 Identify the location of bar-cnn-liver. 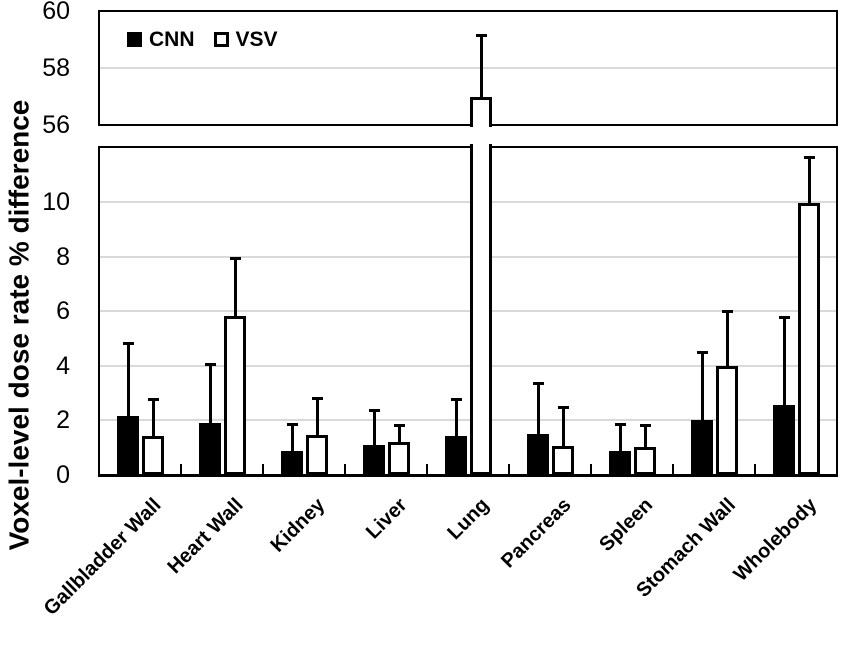
(374, 460).